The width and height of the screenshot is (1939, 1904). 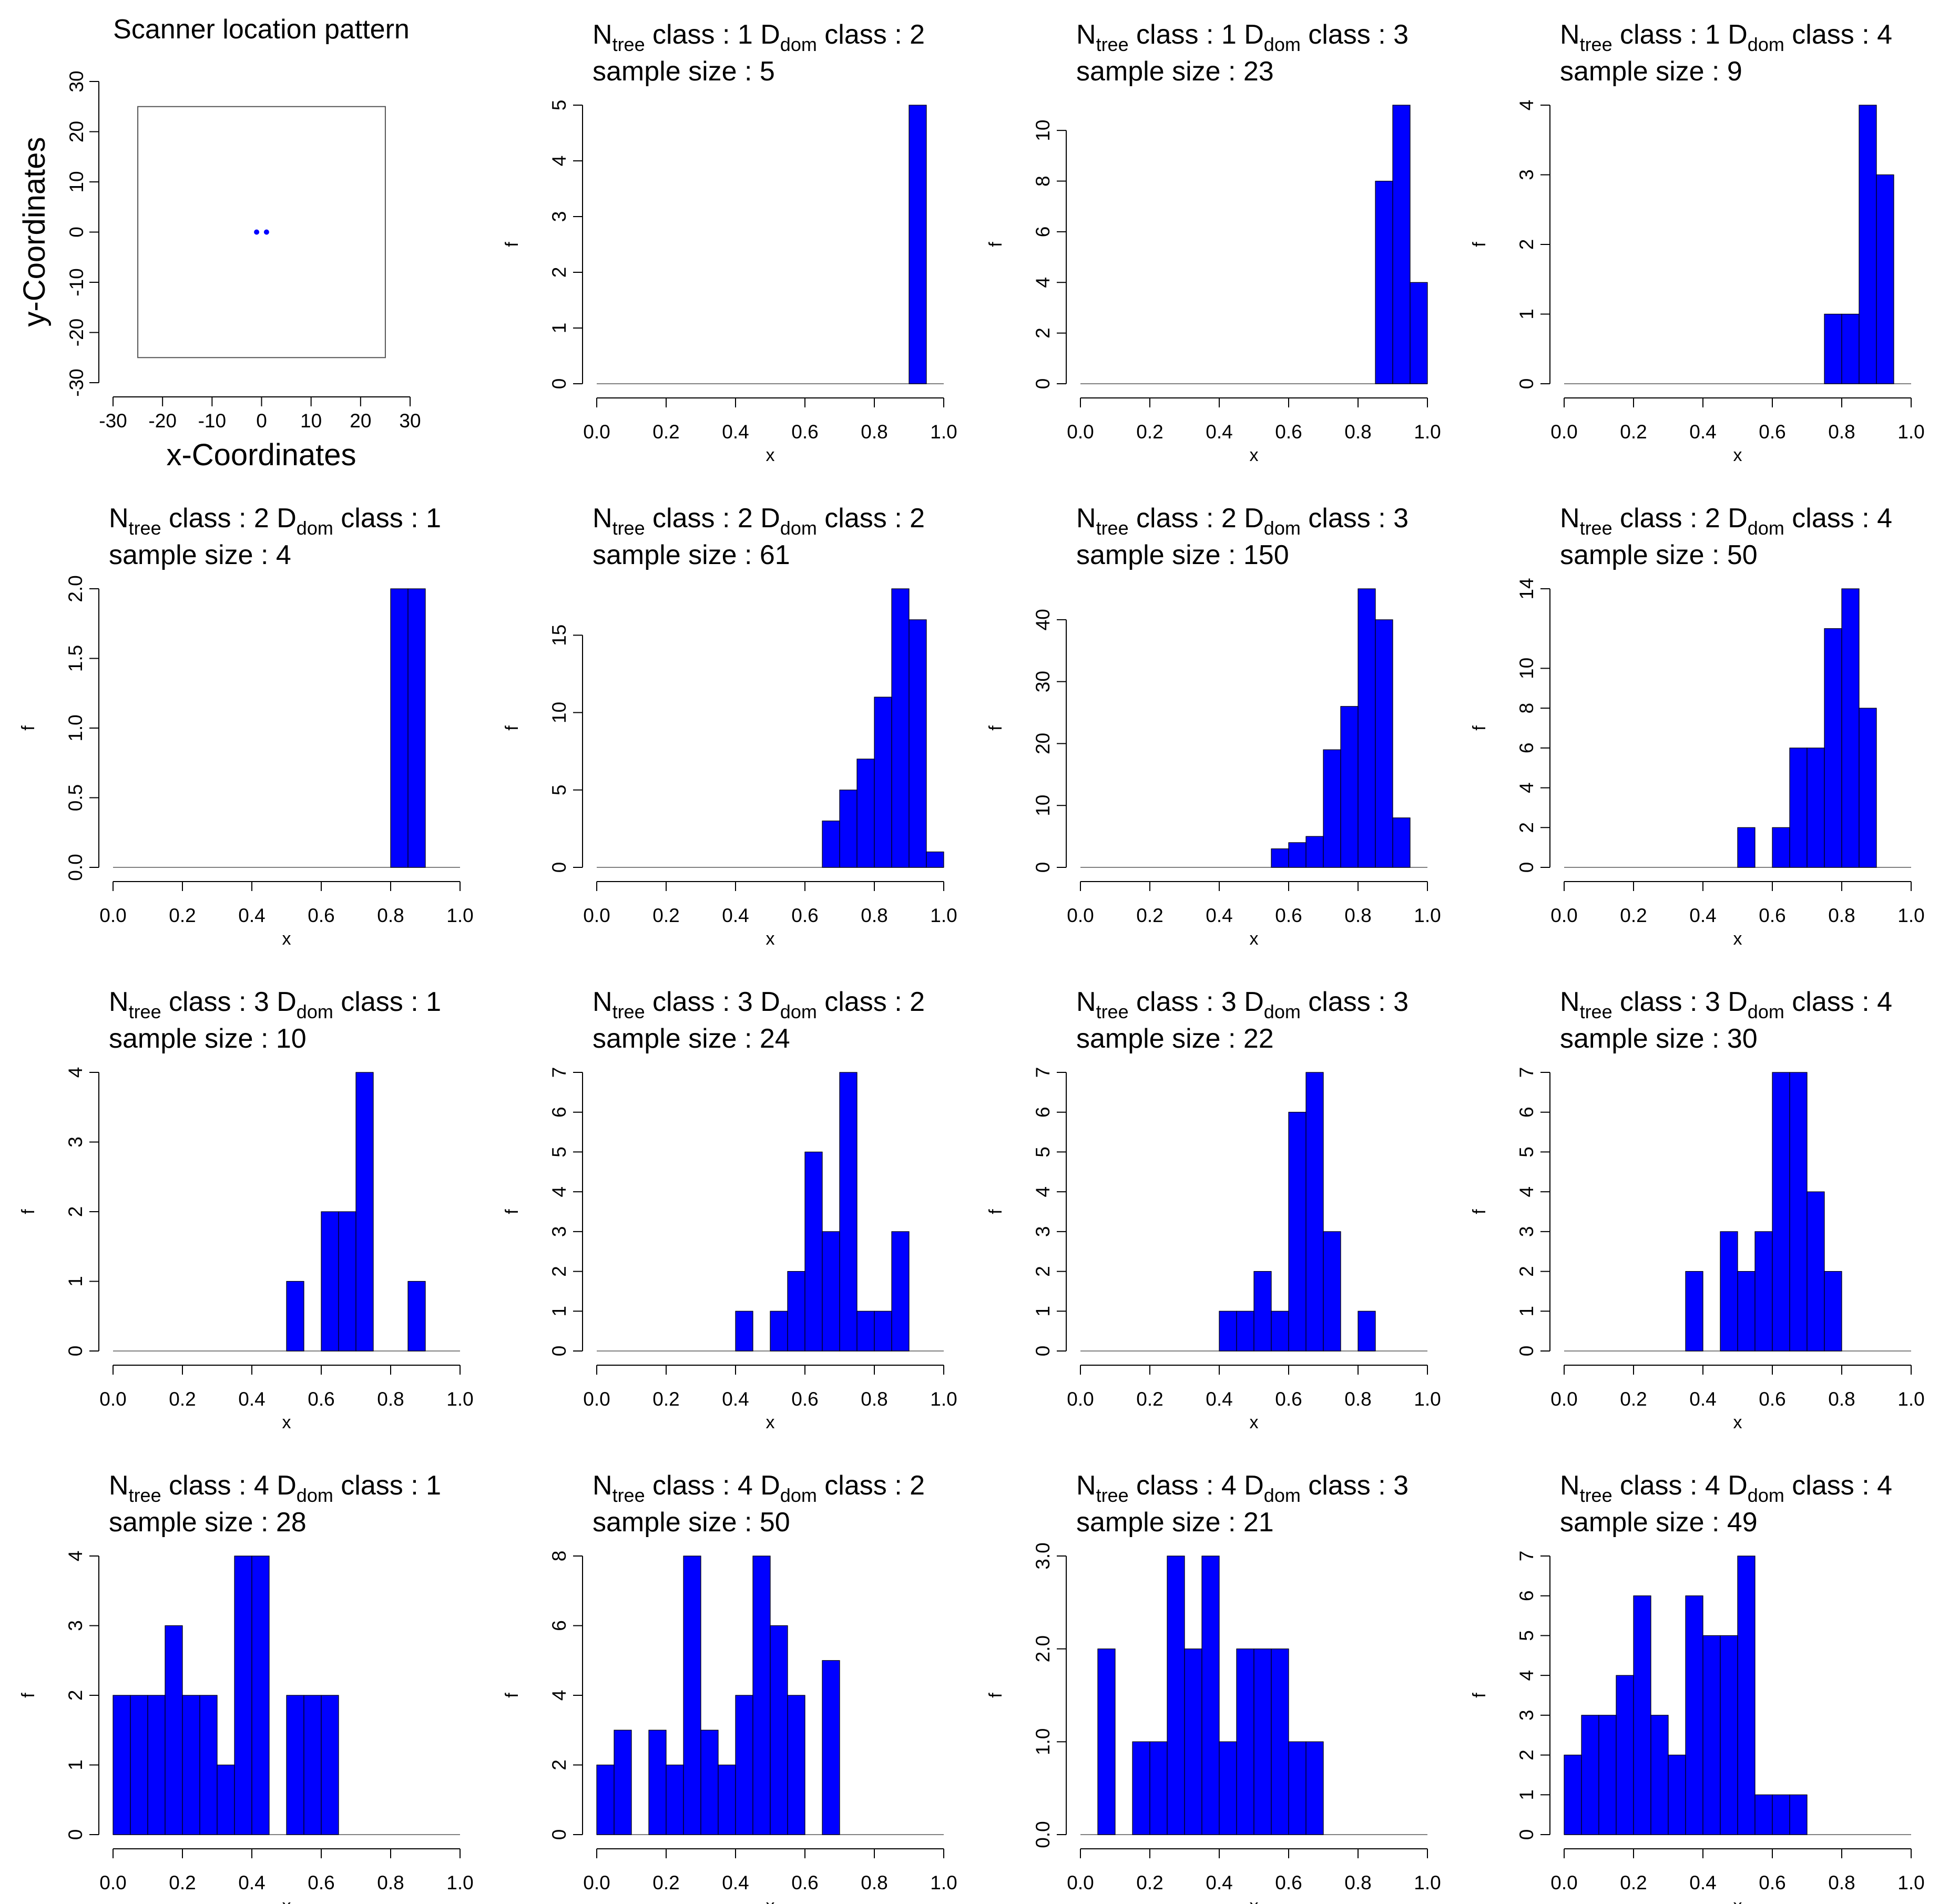 What do you see at coordinates (212, 421) in the screenshot?
I see `x-tick-label: -10` at bounding box center [212, 421].